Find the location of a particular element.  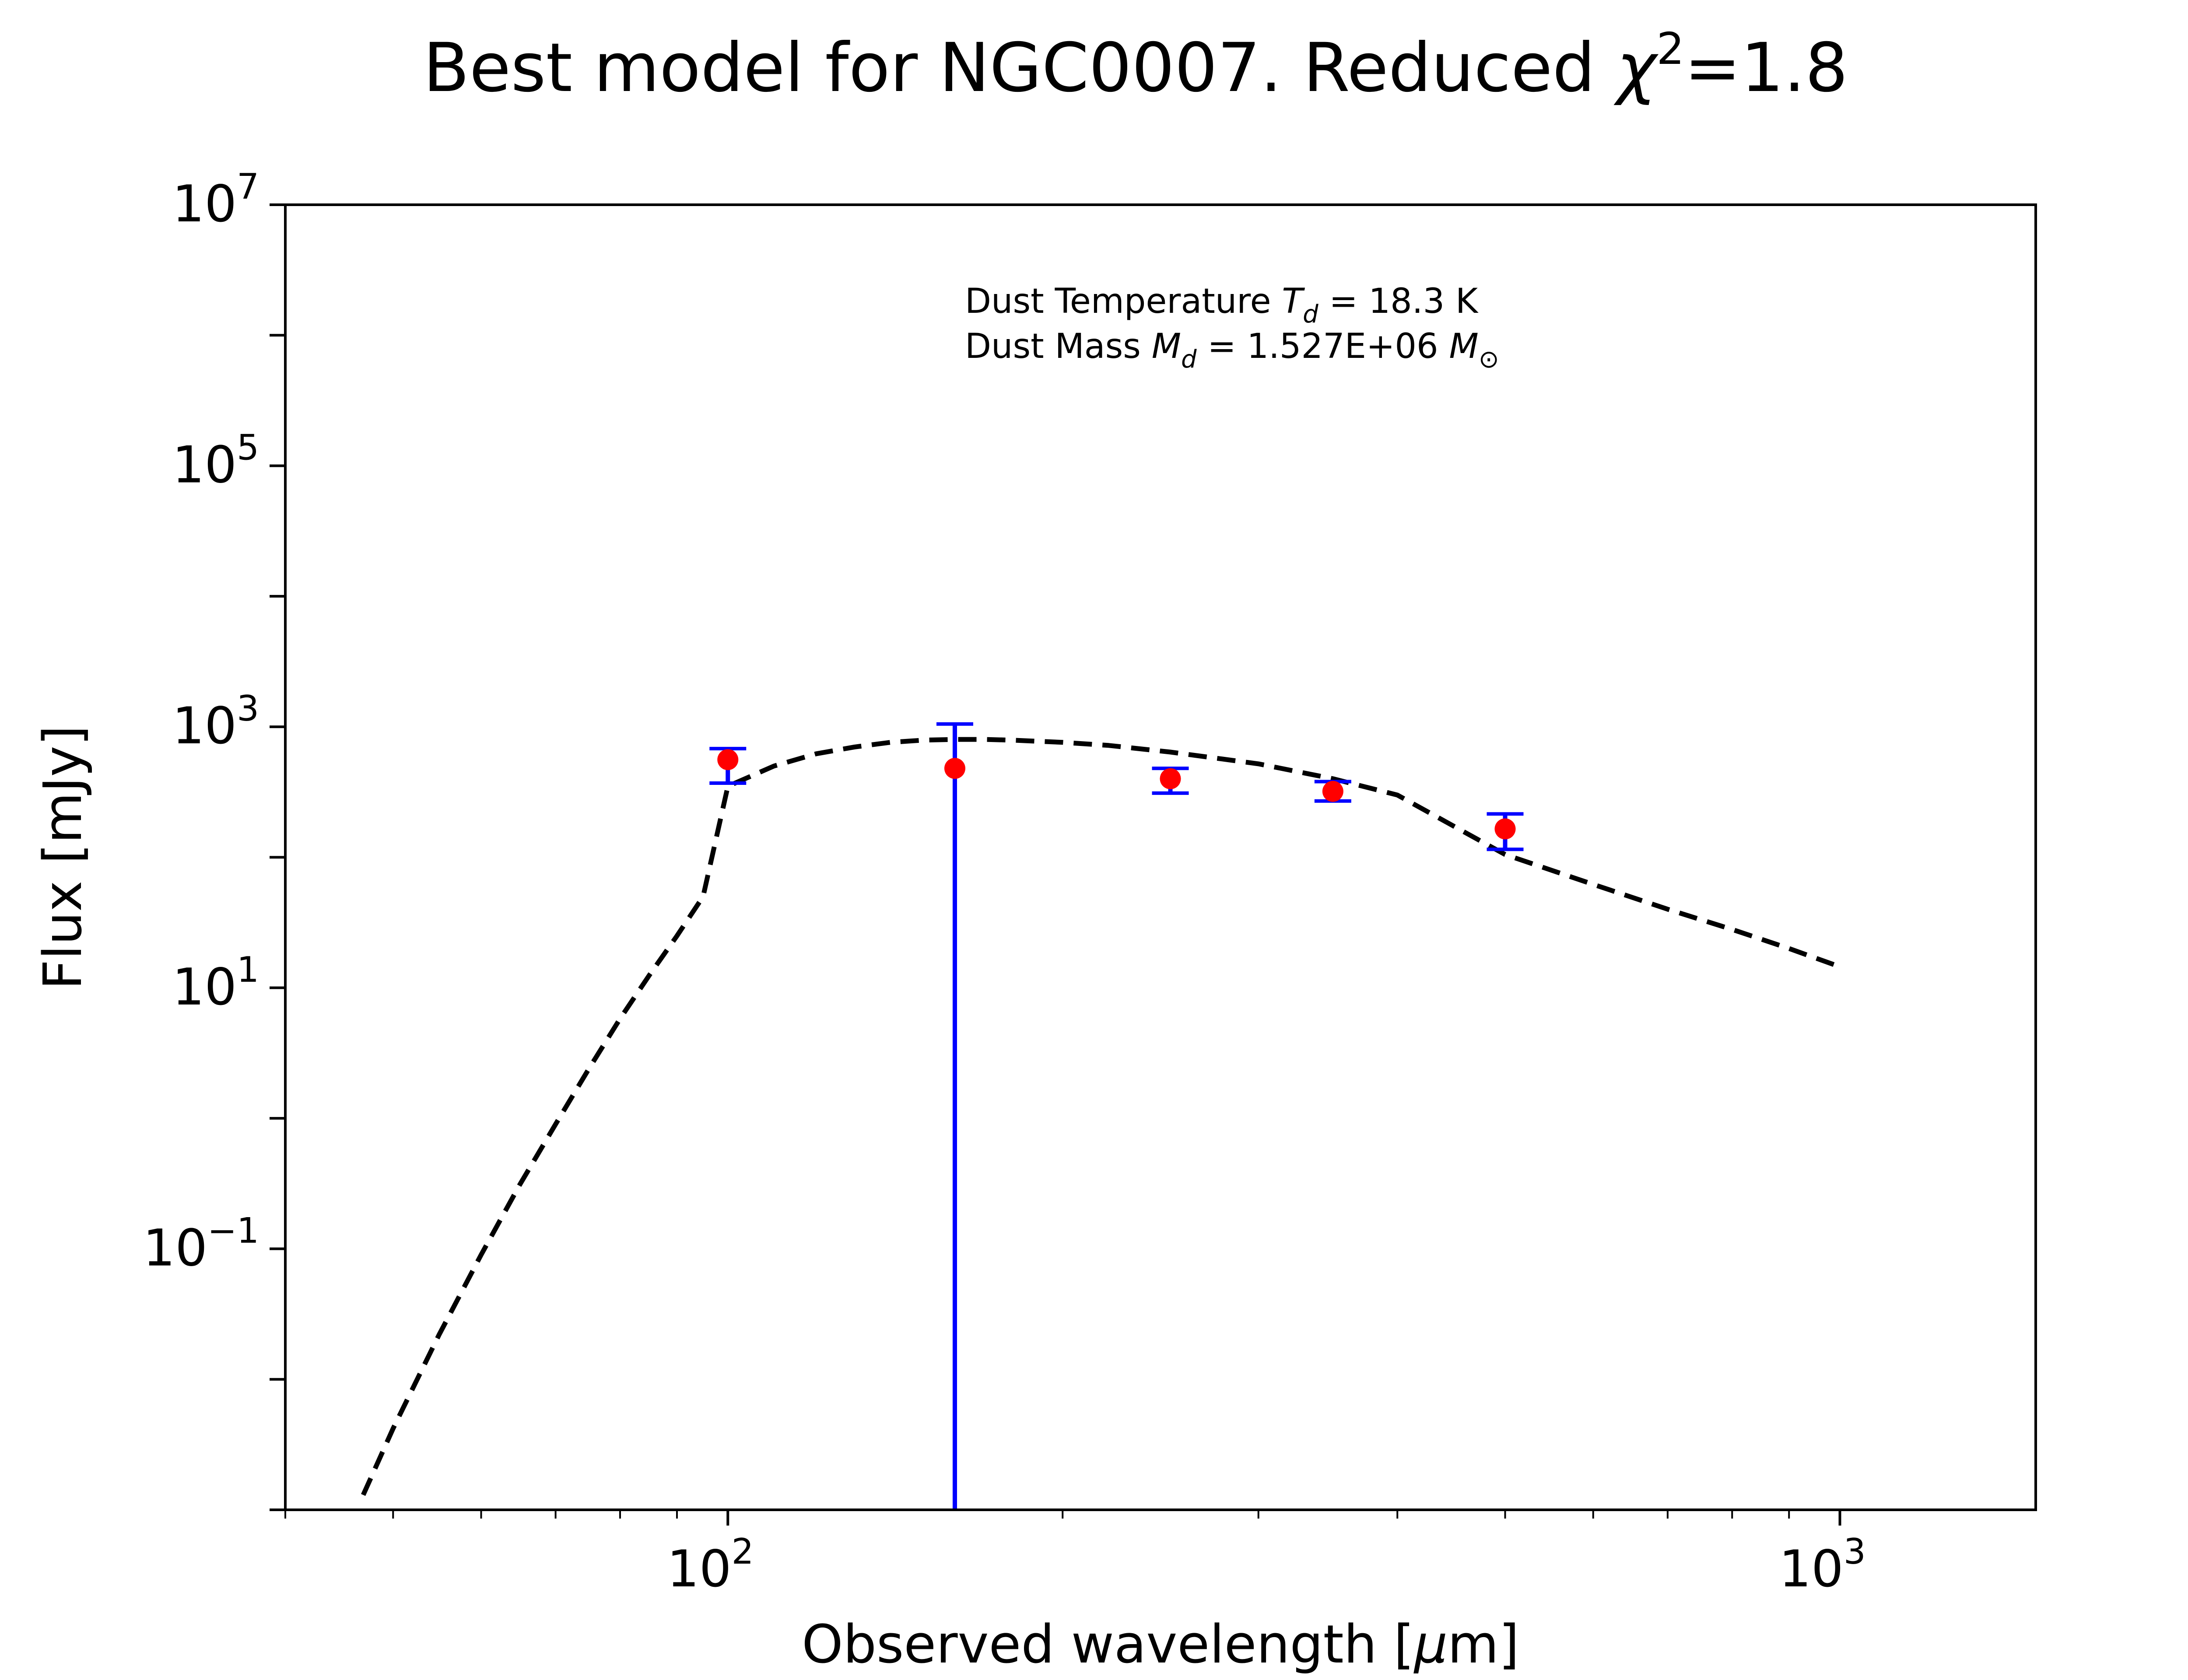

x-axis-label: Observed wavelength [μm] is located at coordinates (1161, 1644).